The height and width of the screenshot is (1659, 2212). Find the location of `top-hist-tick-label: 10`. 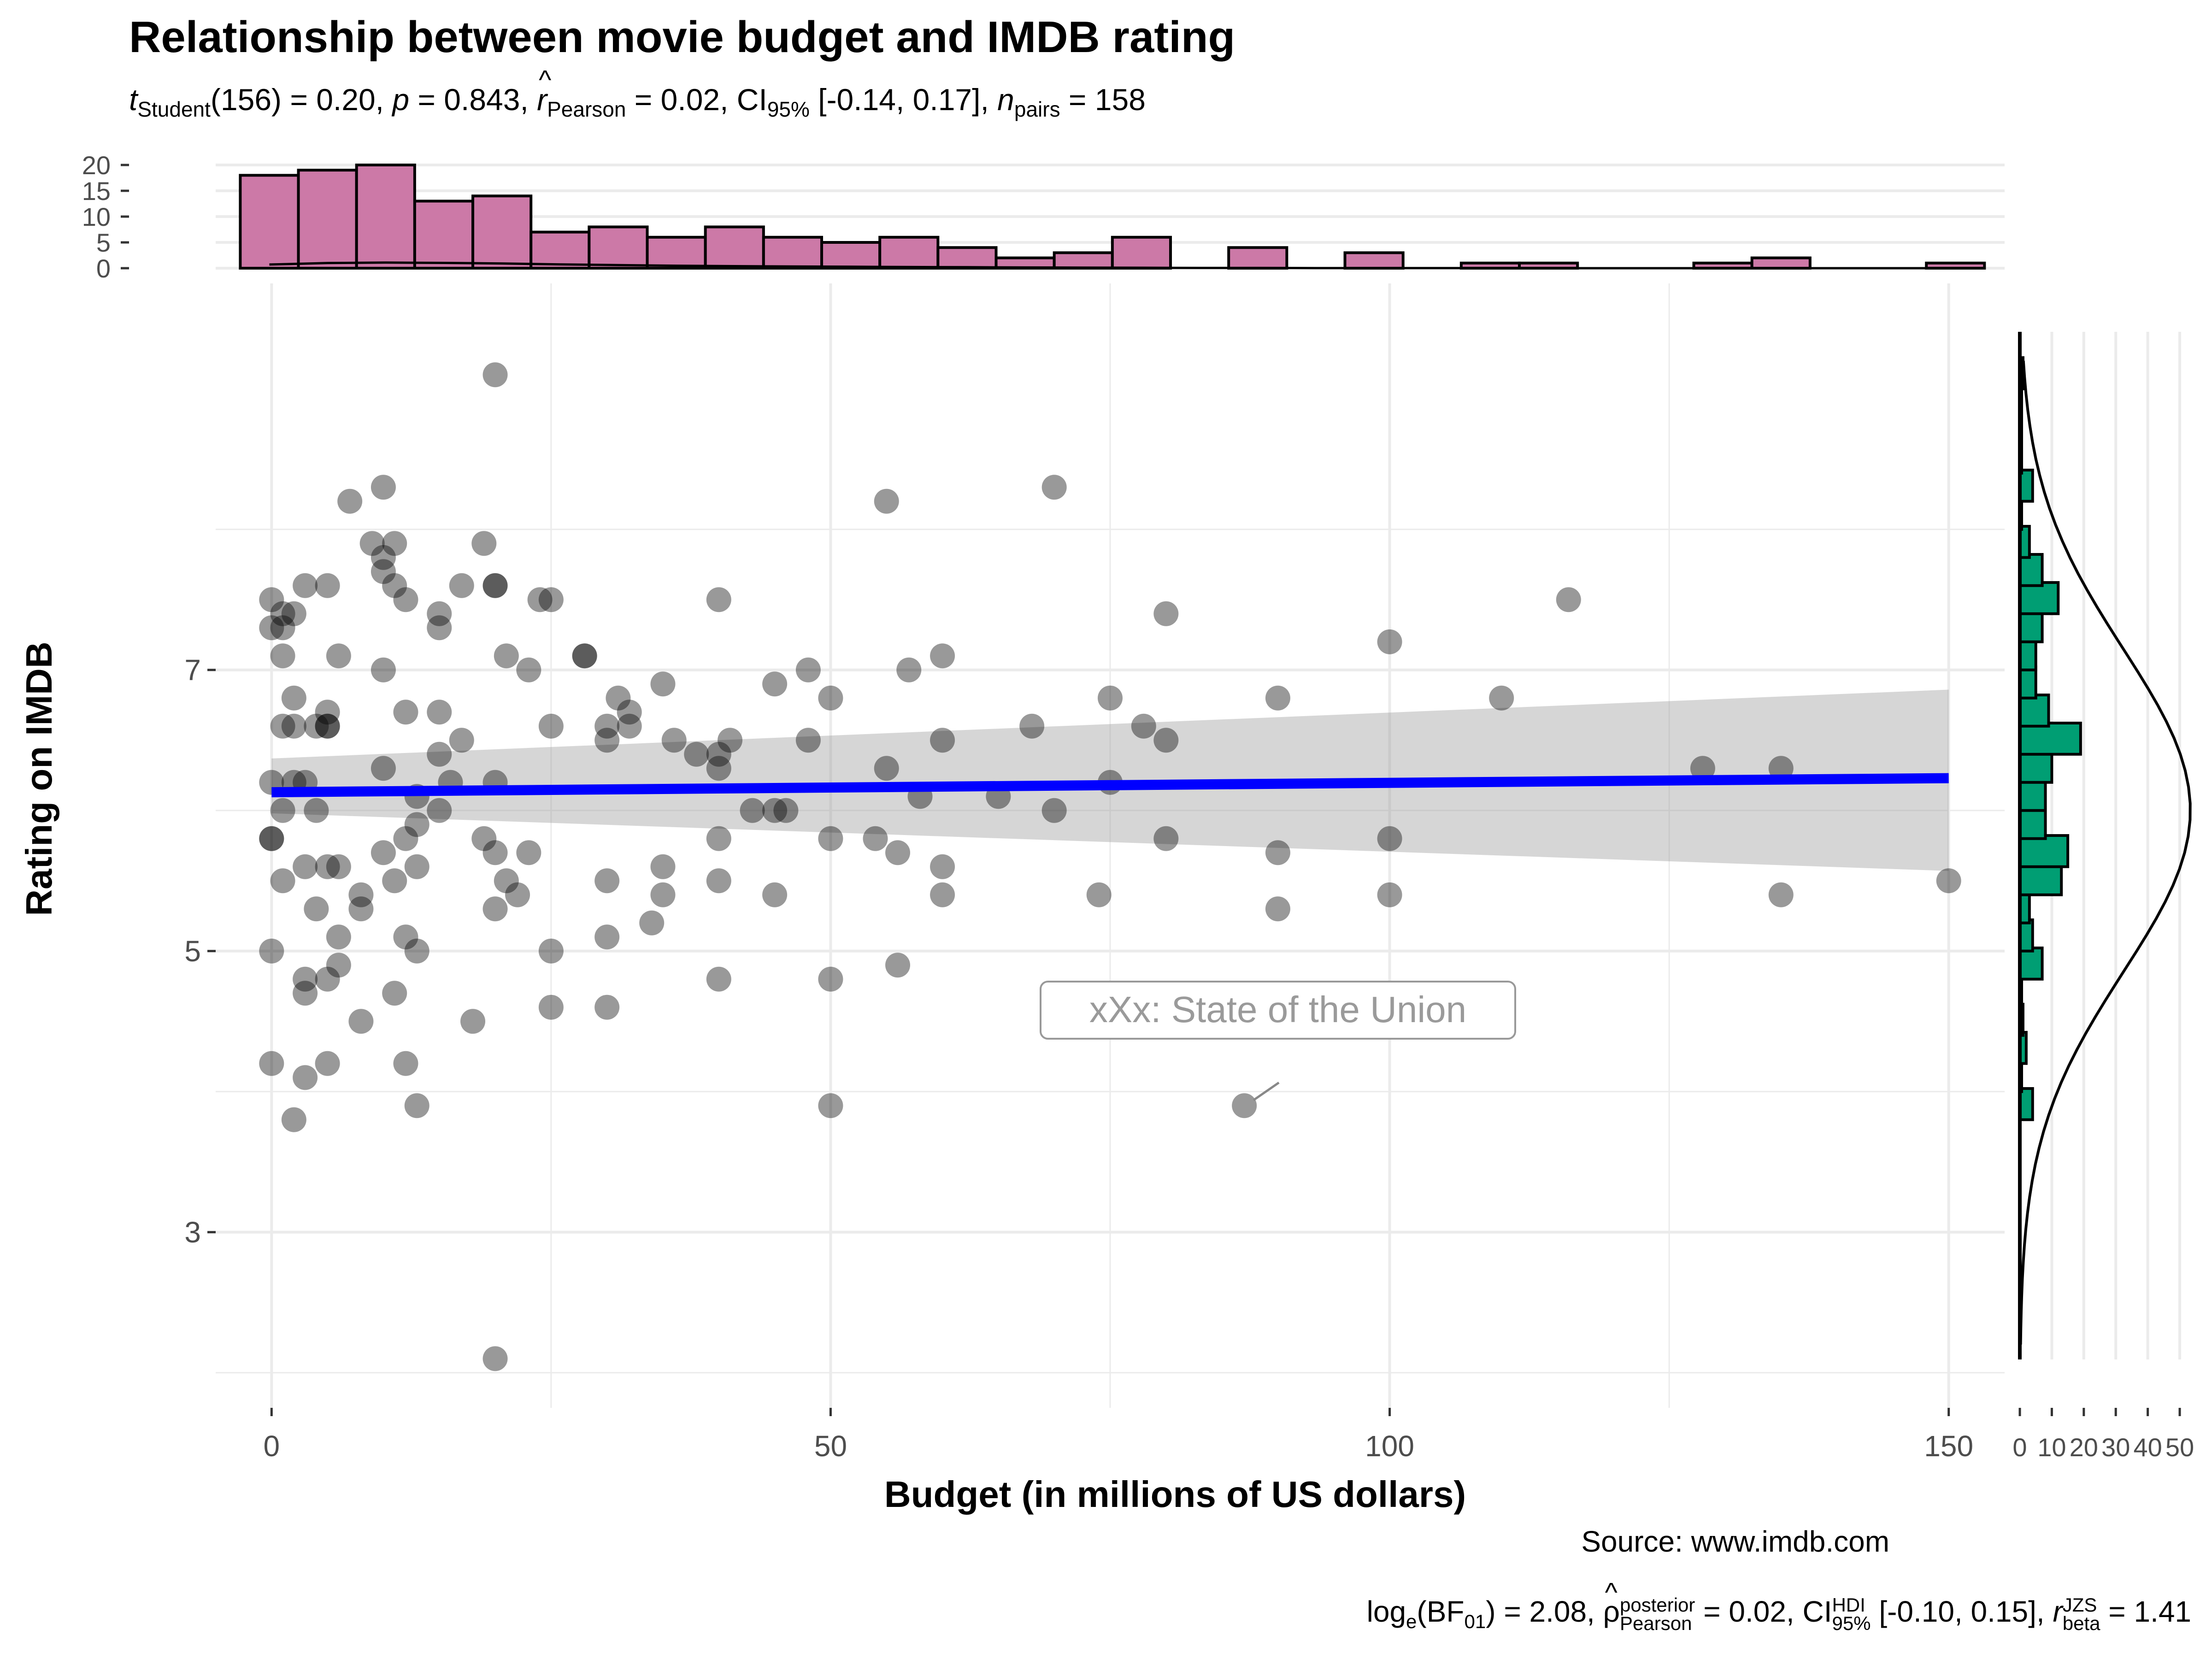

top-hist-tick-label: 10 is located at coordinates (96, 216).